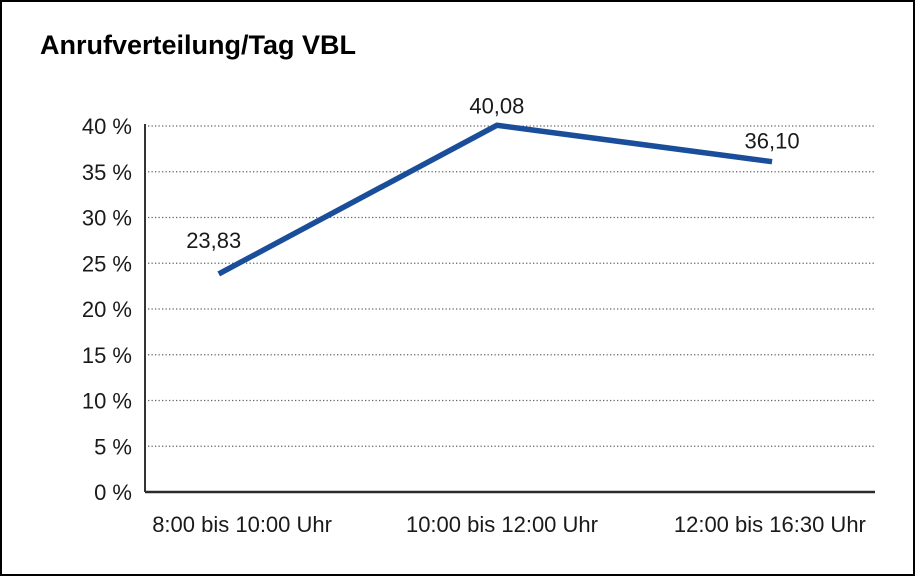  I want to click on data-point-label: 40,08, so click(496, 105).